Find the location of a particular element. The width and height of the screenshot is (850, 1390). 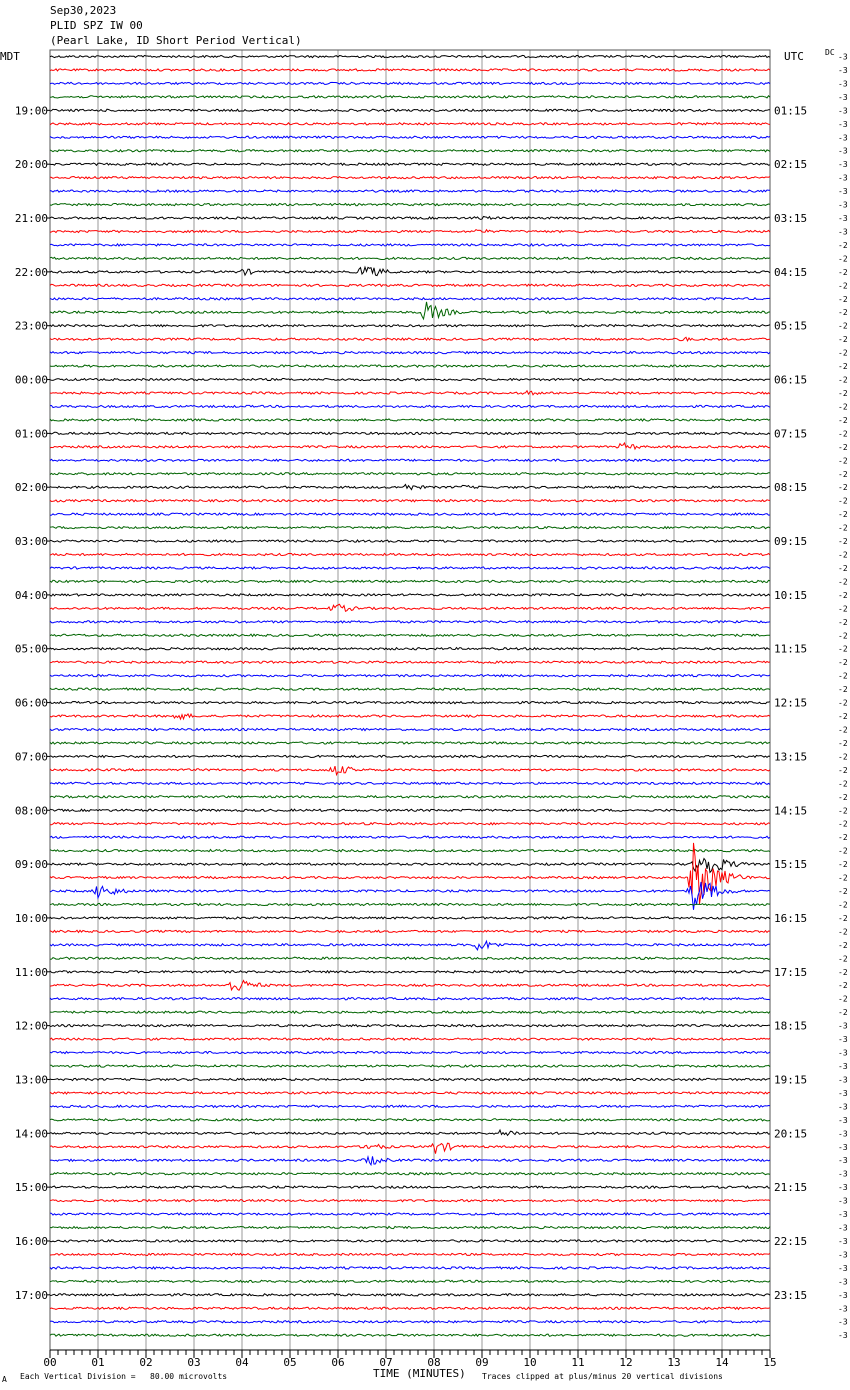

right-hour-label: 02:15 is located at coordinates (790, 164).